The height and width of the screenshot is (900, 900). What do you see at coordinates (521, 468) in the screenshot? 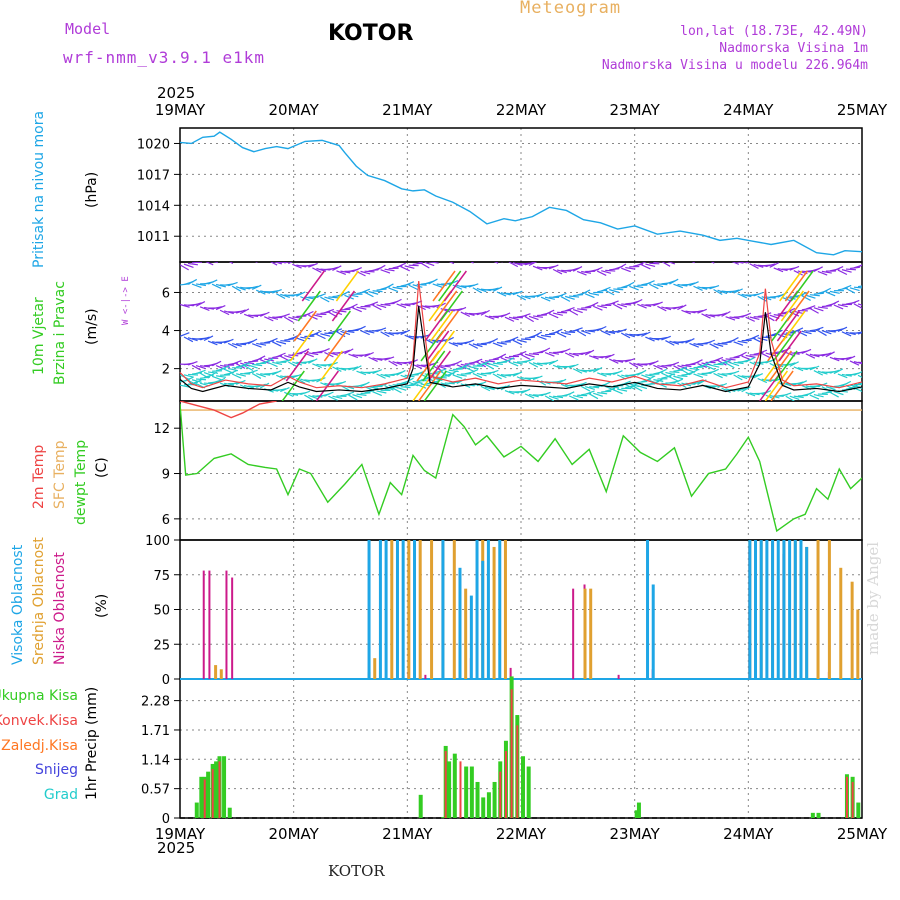
I see `dewpoint-line` at bounding box center [521, 468].